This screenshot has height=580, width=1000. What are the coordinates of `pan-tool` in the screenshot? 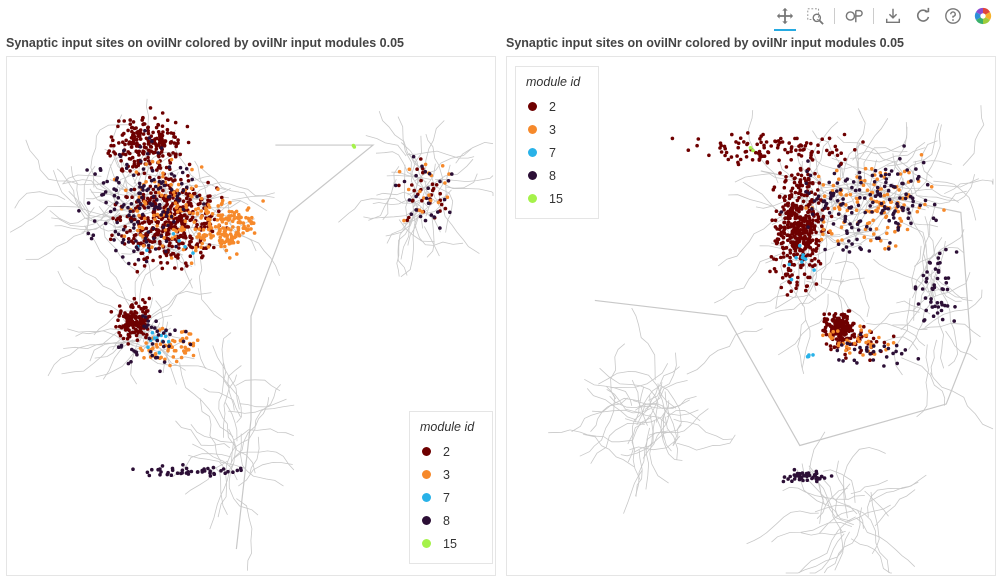 It's located at (785, 17).